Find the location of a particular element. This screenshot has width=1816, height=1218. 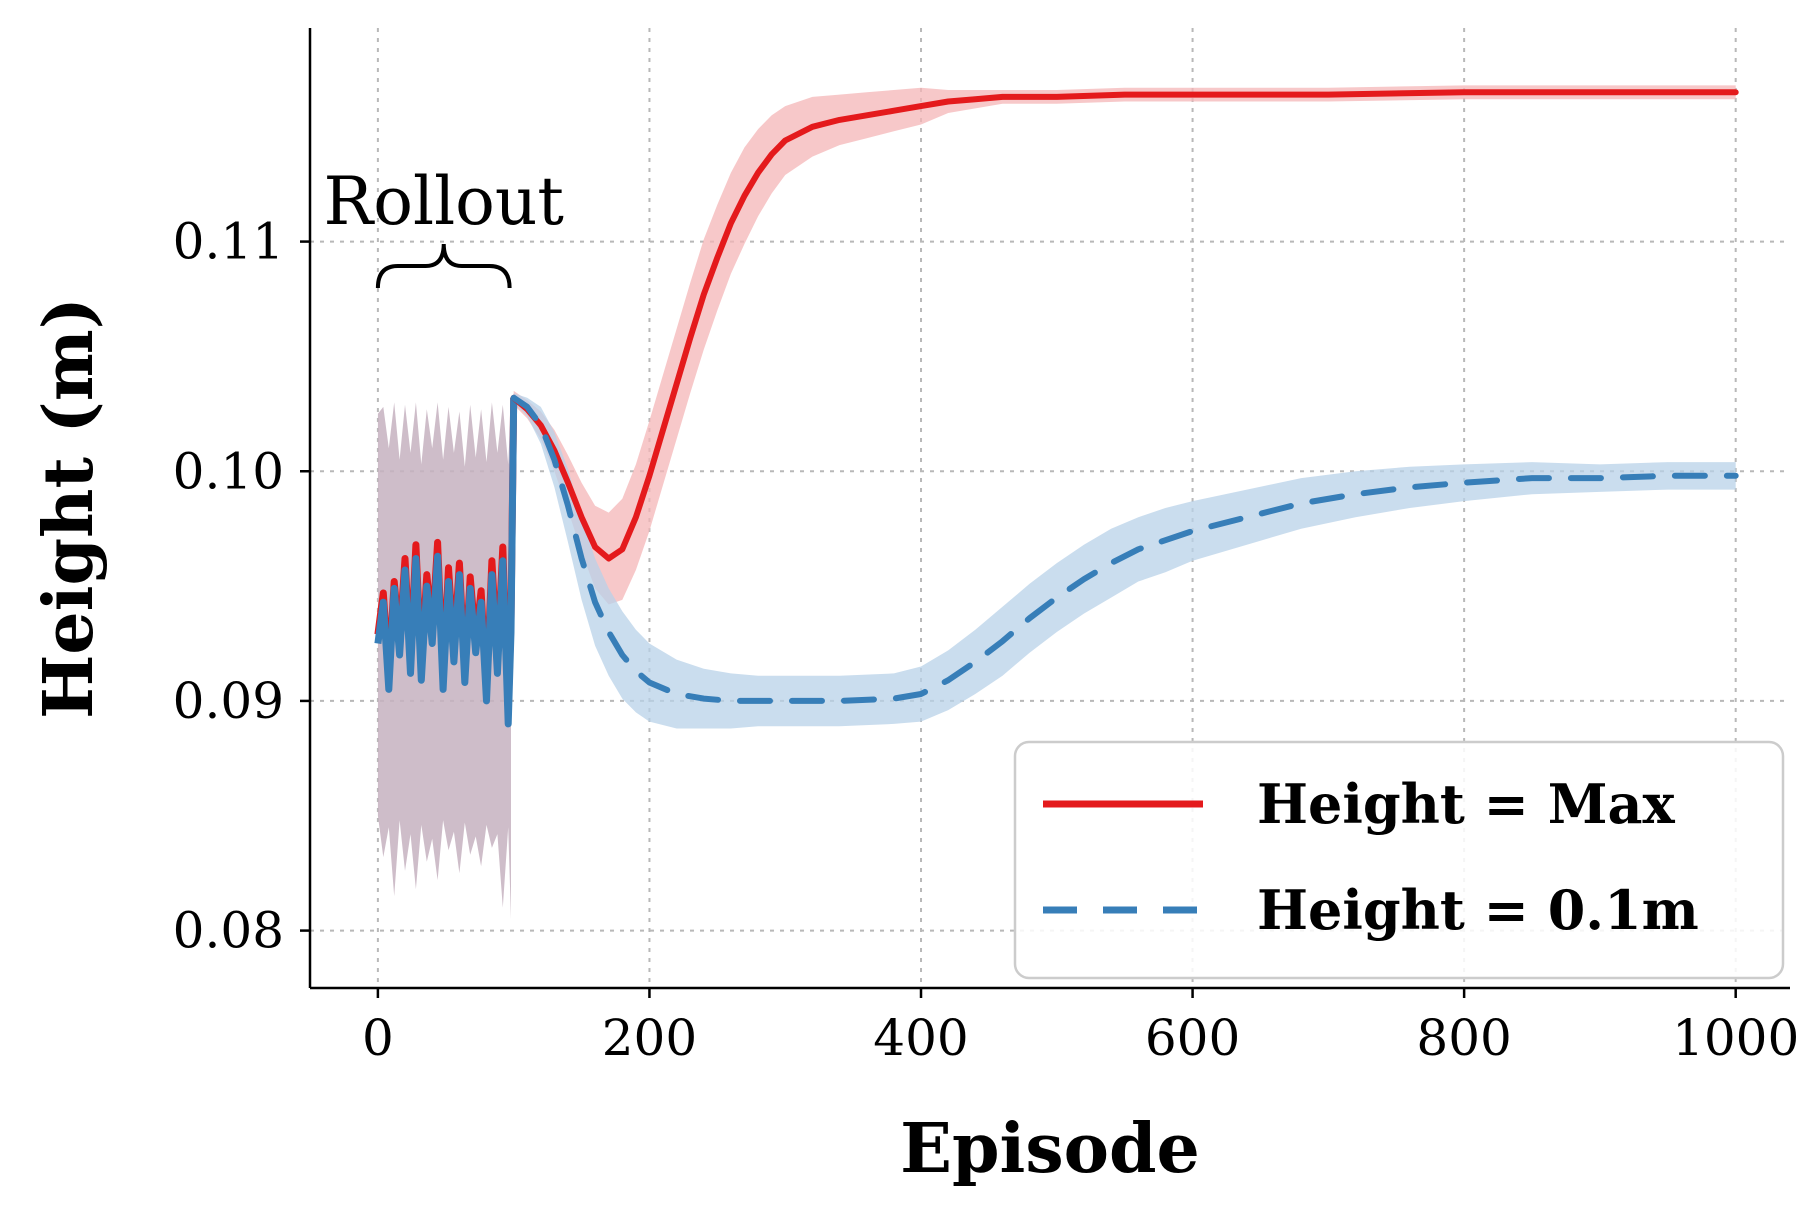

y-tick-label-1: 0.09 is located at coordinates (228, 701).